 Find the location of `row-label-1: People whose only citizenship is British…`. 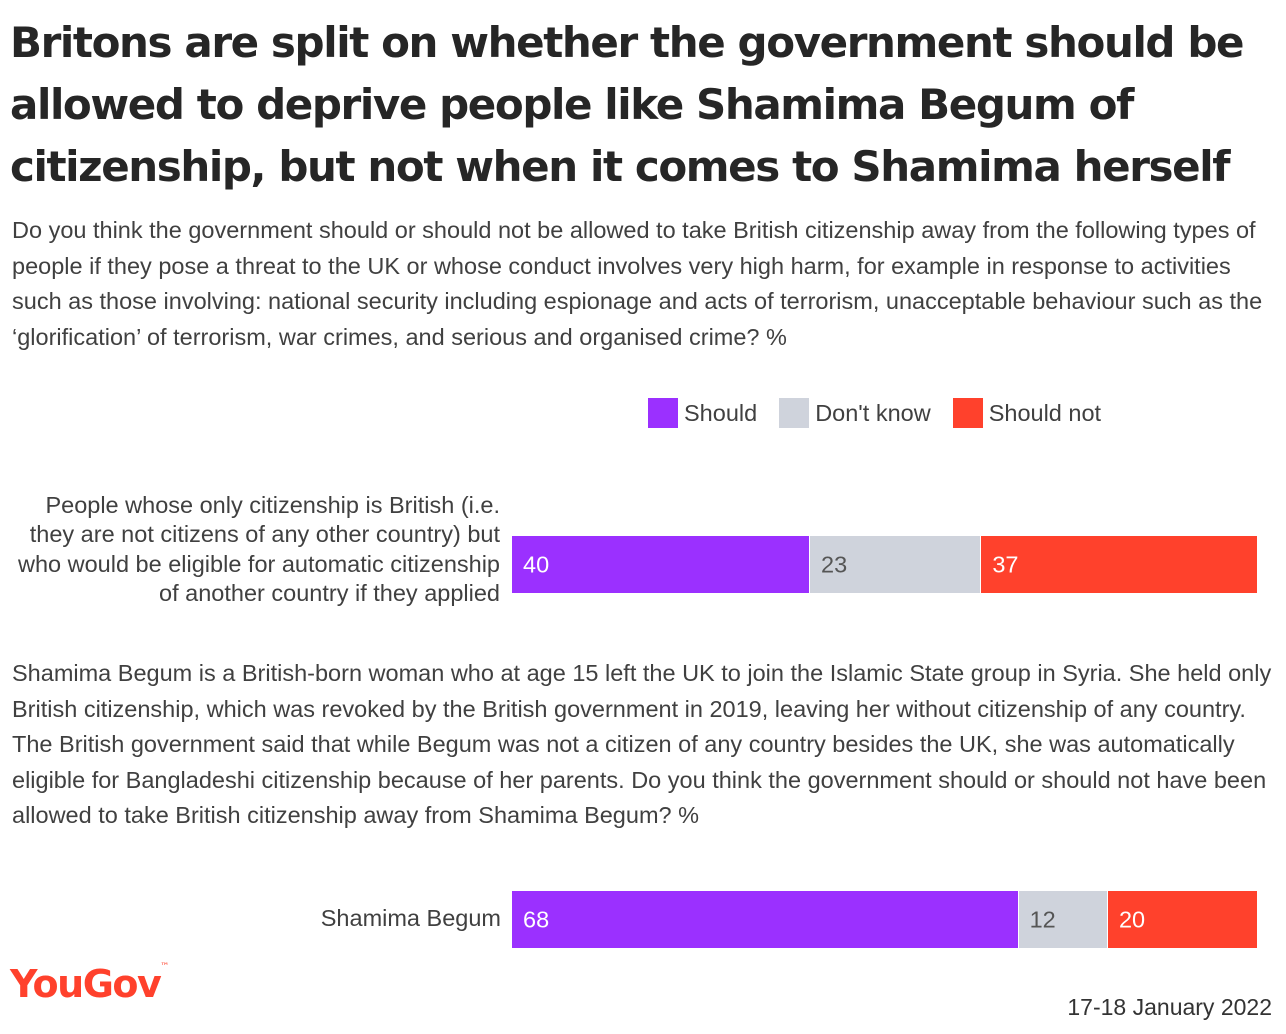

row-label-1: People whose only citizenship is British… is located at coordinates (258, 549).